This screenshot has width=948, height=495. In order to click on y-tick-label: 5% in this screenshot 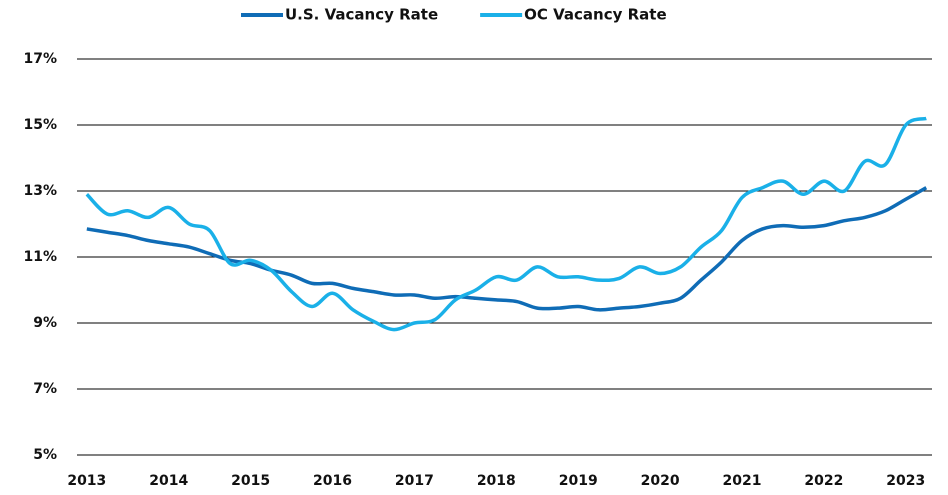, I will do `click(45, 455)`.